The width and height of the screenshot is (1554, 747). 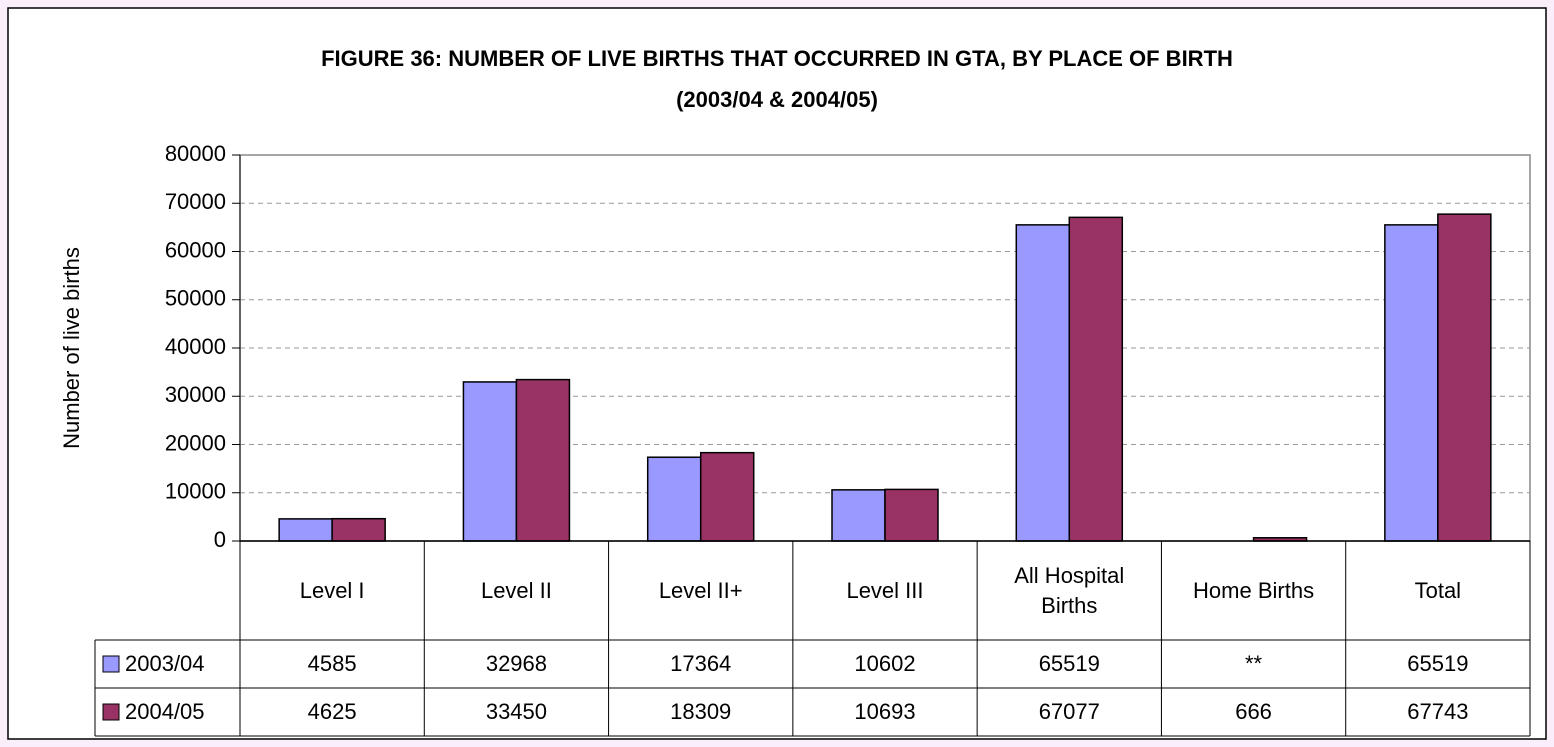 I want to click on data-label-box: 17364, so click(x=701, y=664).